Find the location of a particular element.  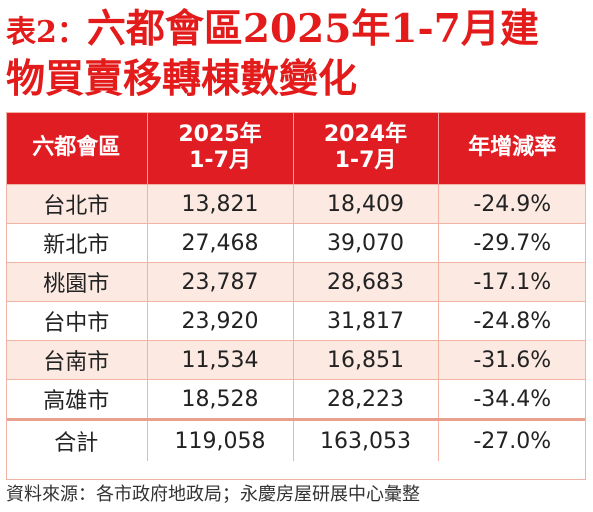

table-header-row: 六都會區 2025年 1-7月 2024年 1-7月 年增減率 is located at coordinates (296, 148).